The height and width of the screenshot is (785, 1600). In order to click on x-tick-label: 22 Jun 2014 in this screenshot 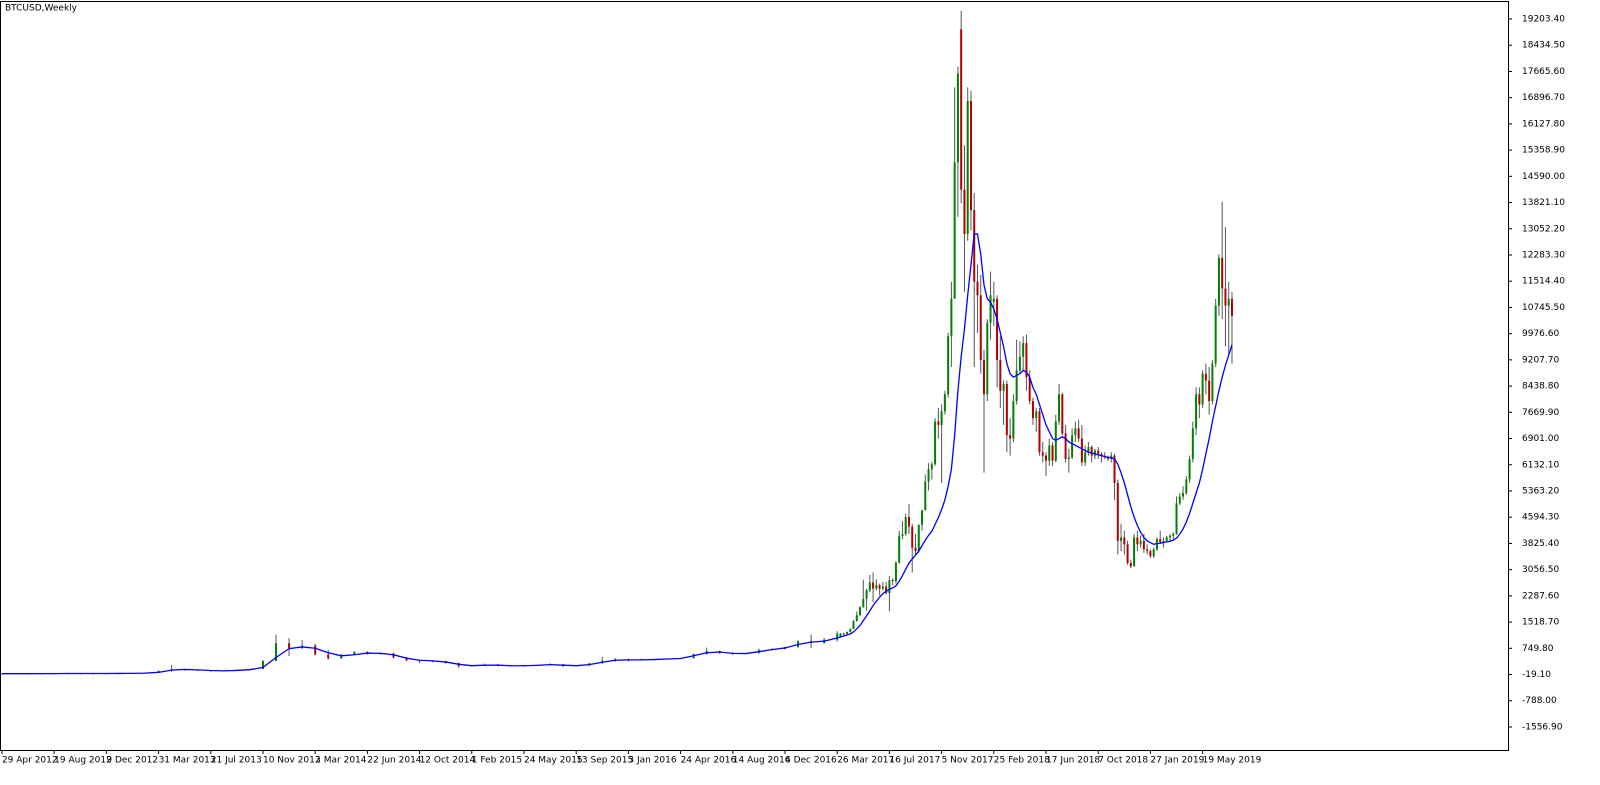, I will do `click(394, 761)`.